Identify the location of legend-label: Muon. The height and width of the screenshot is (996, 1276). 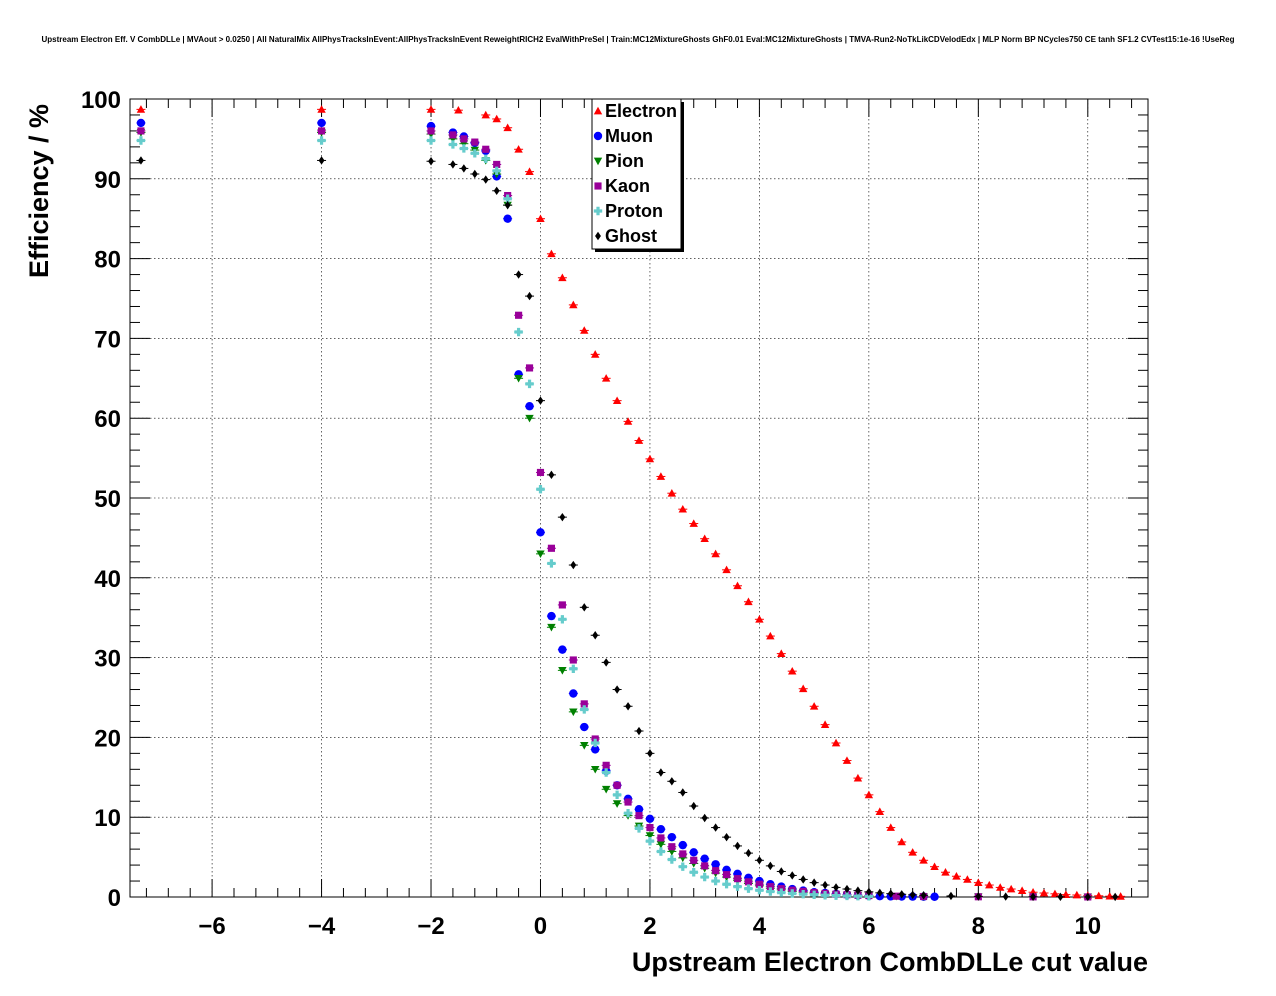
(629, 136).